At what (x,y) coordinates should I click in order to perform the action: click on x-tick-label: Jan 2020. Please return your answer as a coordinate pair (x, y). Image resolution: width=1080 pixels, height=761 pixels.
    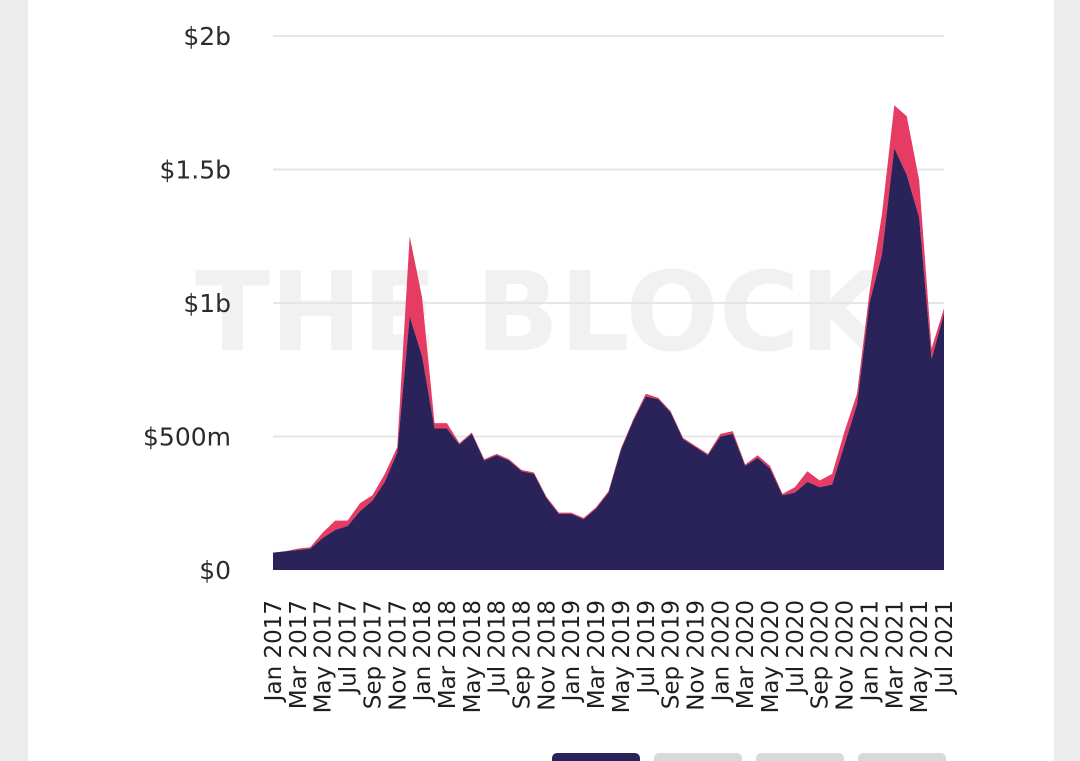
    Looking at the image, I should click on (721, 651).